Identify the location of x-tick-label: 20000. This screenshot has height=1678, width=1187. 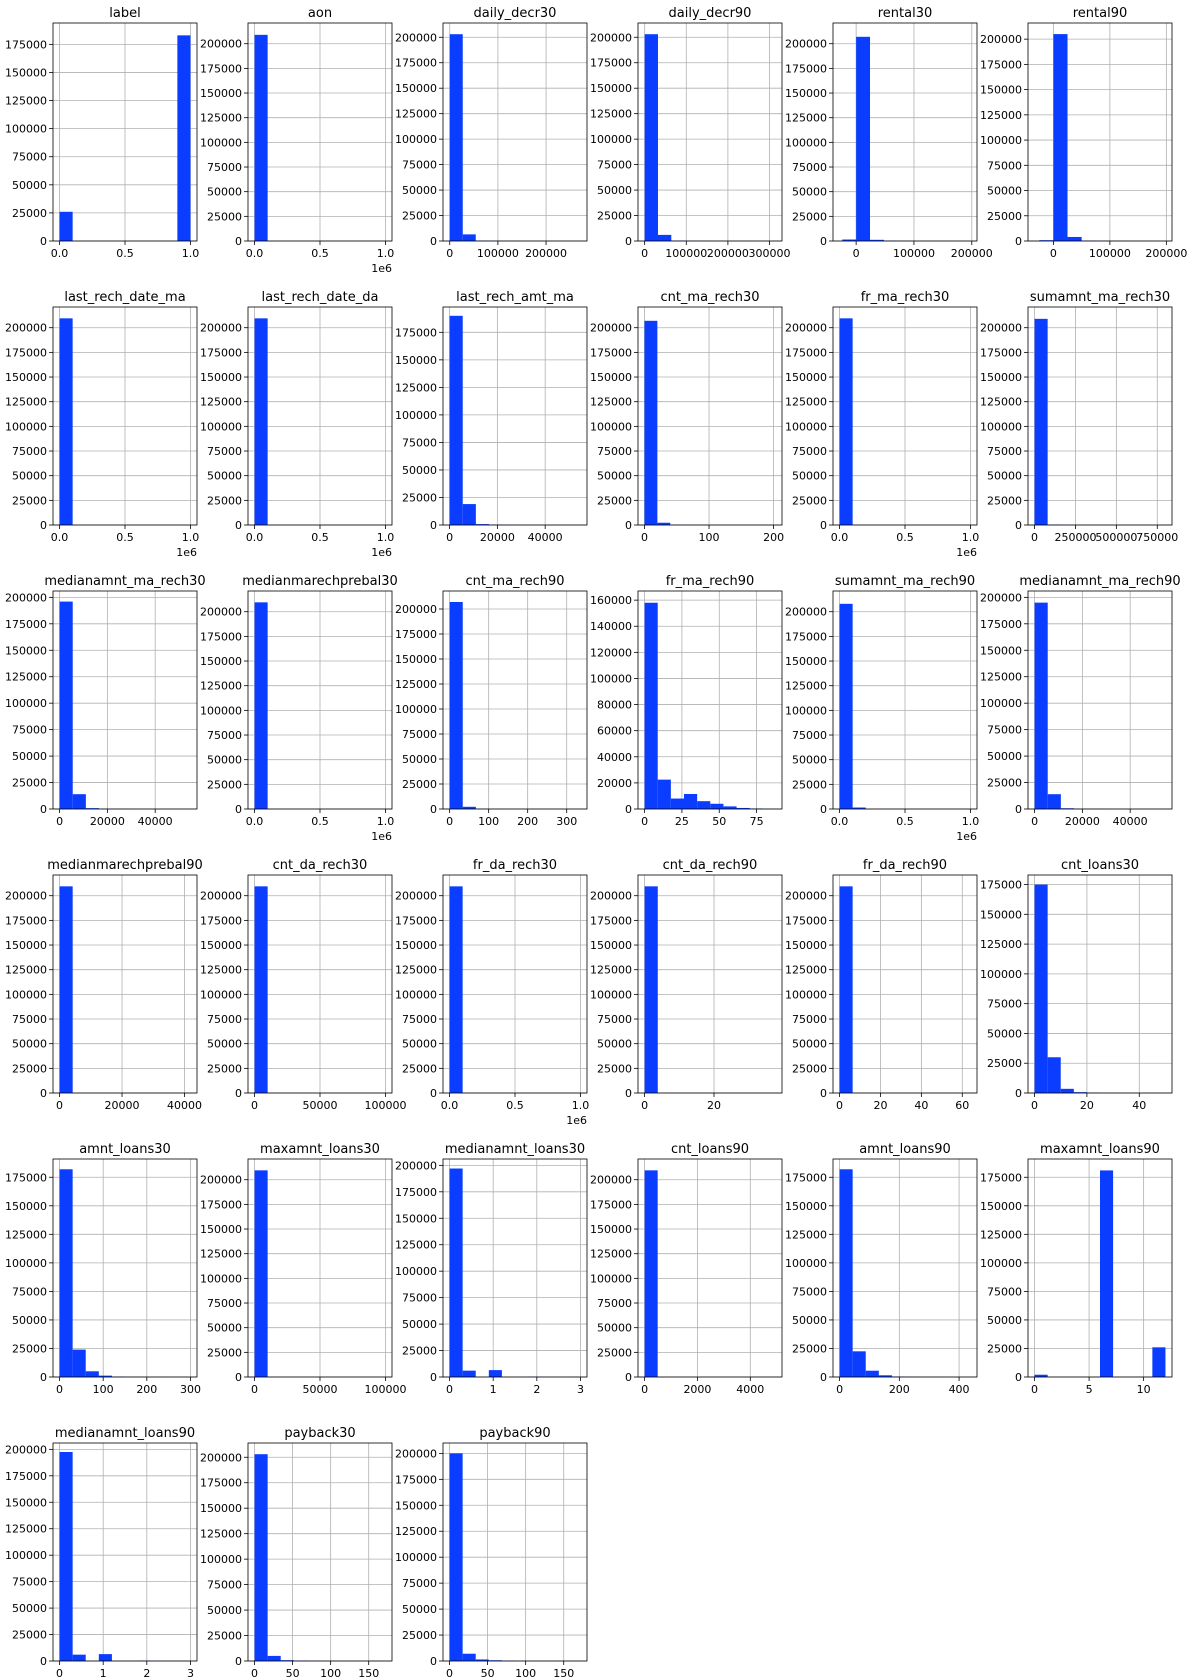
(497, 537).